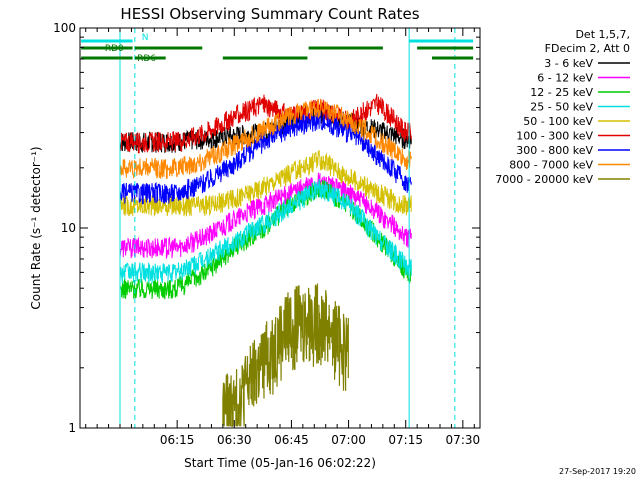 Image resolution: width=640 pixels, height=480 pixels. Describe the element at coordinates (64, 28) in the screenshot. I see `y-tick-label: 100` at that location.